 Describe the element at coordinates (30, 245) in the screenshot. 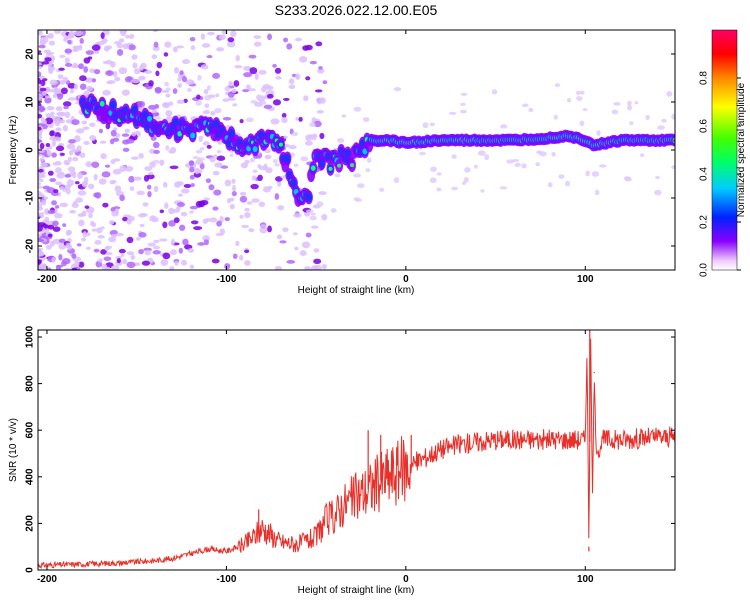

I see `y-tick-label: -20` at that location.